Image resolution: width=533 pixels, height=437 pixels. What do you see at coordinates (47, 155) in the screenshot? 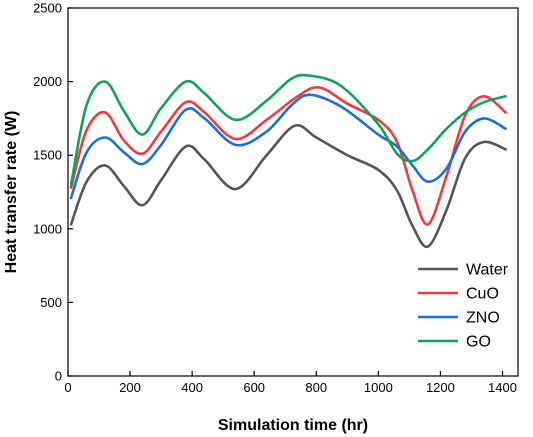
I see `y-tick-label: 1500` at bounding box center [47, 155].